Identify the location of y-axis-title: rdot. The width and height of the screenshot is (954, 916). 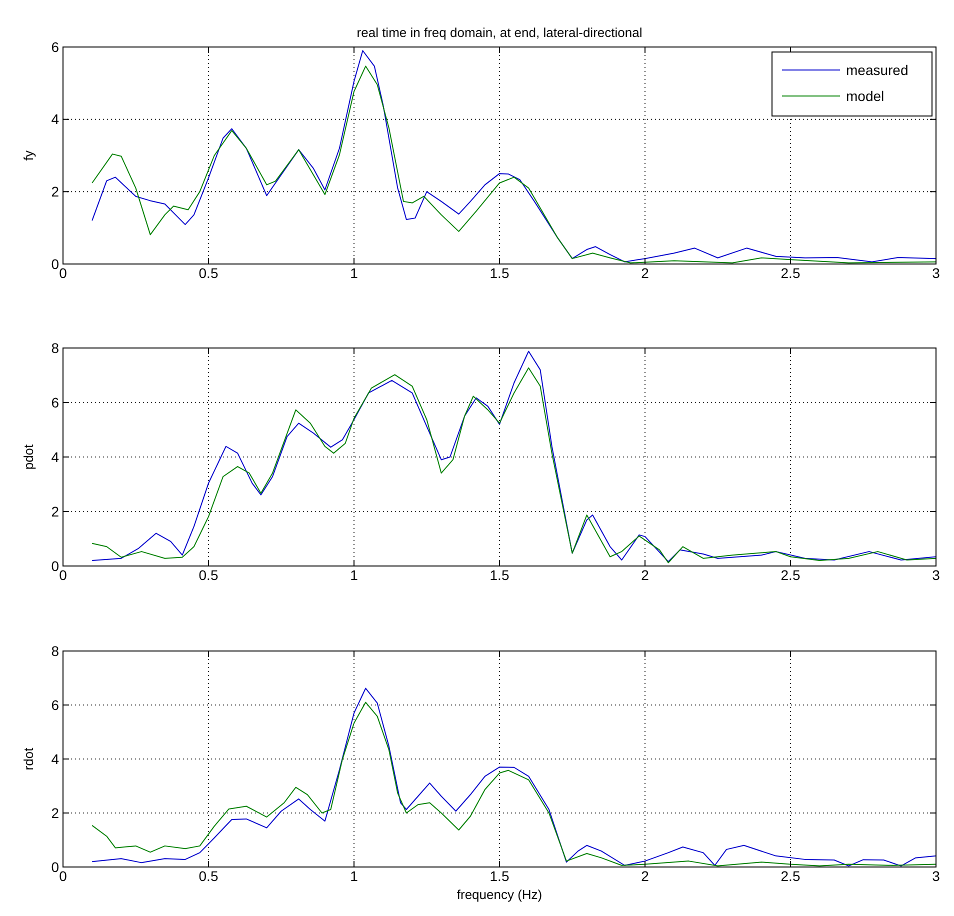
(28, 758).